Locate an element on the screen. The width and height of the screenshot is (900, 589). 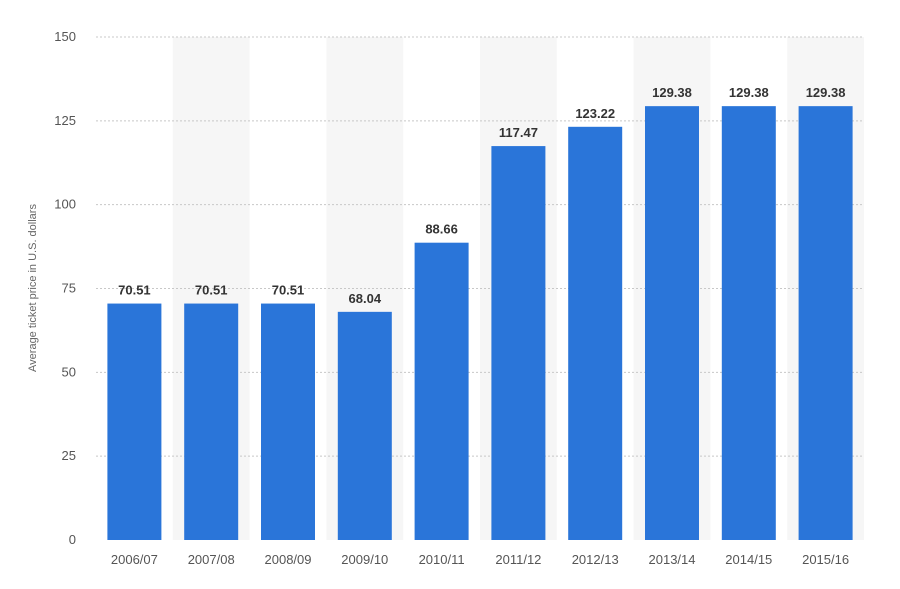
y-tick-label: 25 is located at coordinates (69, 455).